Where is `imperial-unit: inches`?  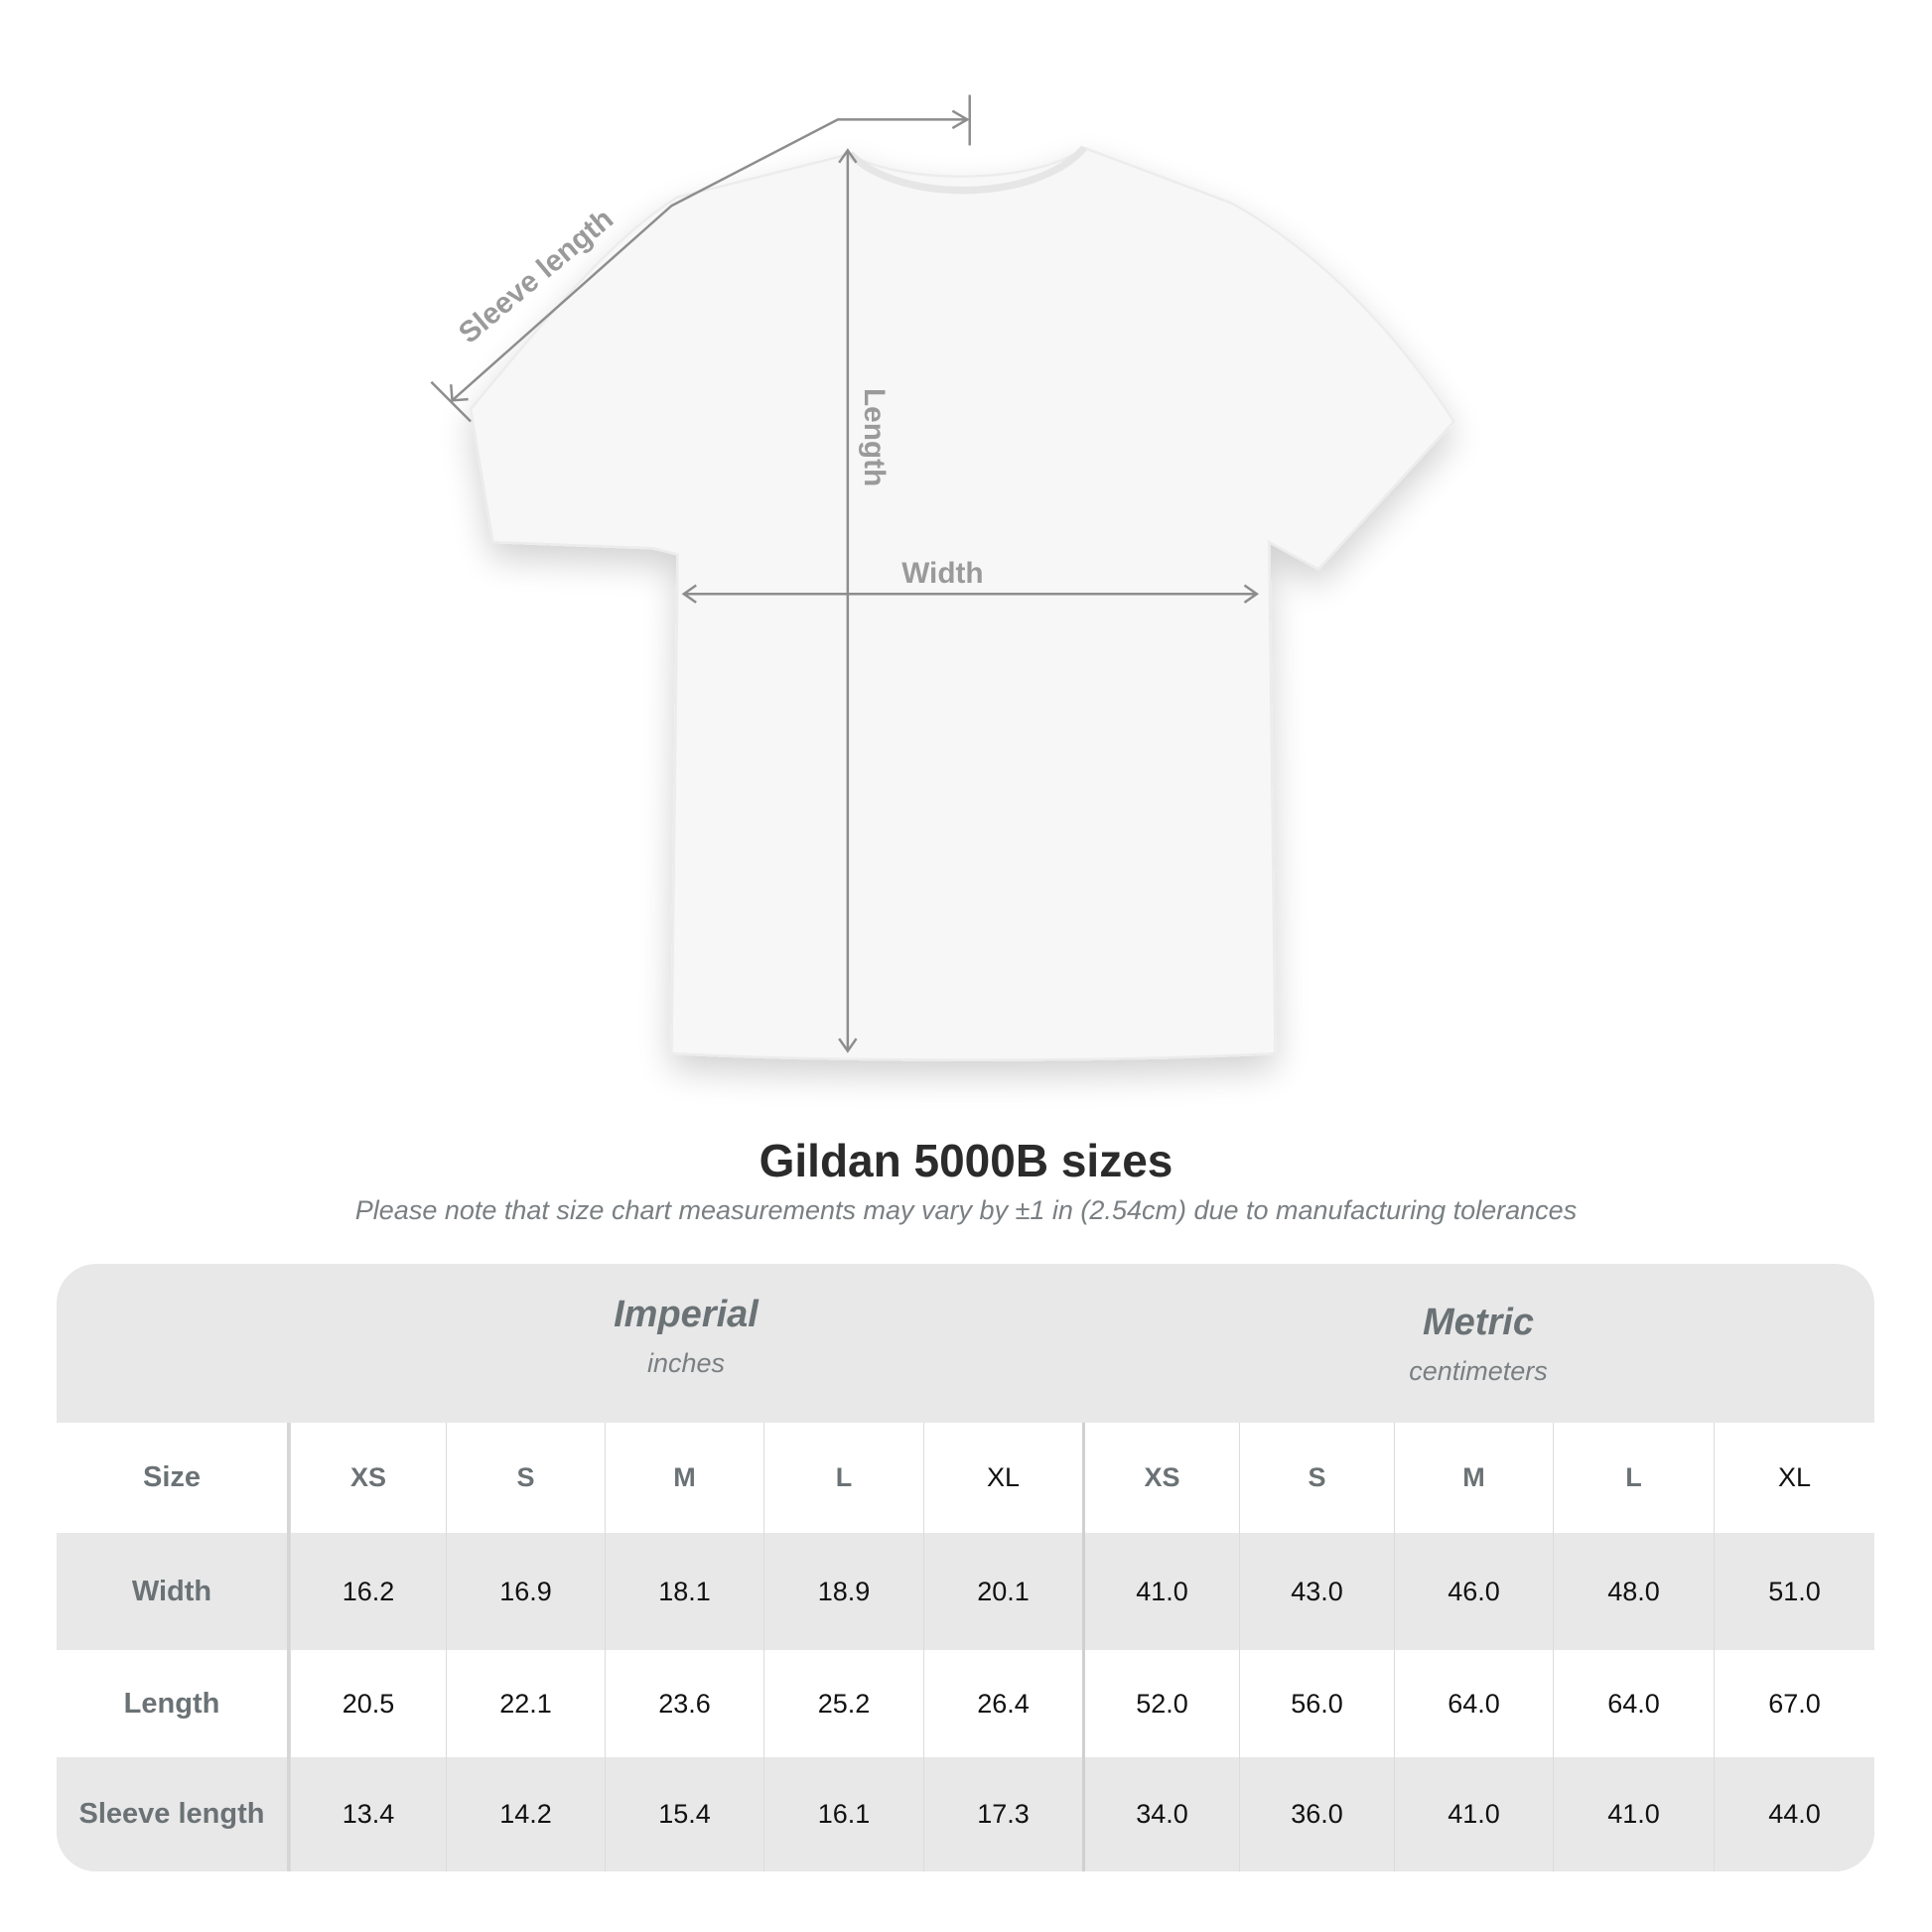 imperial-unit: inches is located at coordinates (686, 1363).